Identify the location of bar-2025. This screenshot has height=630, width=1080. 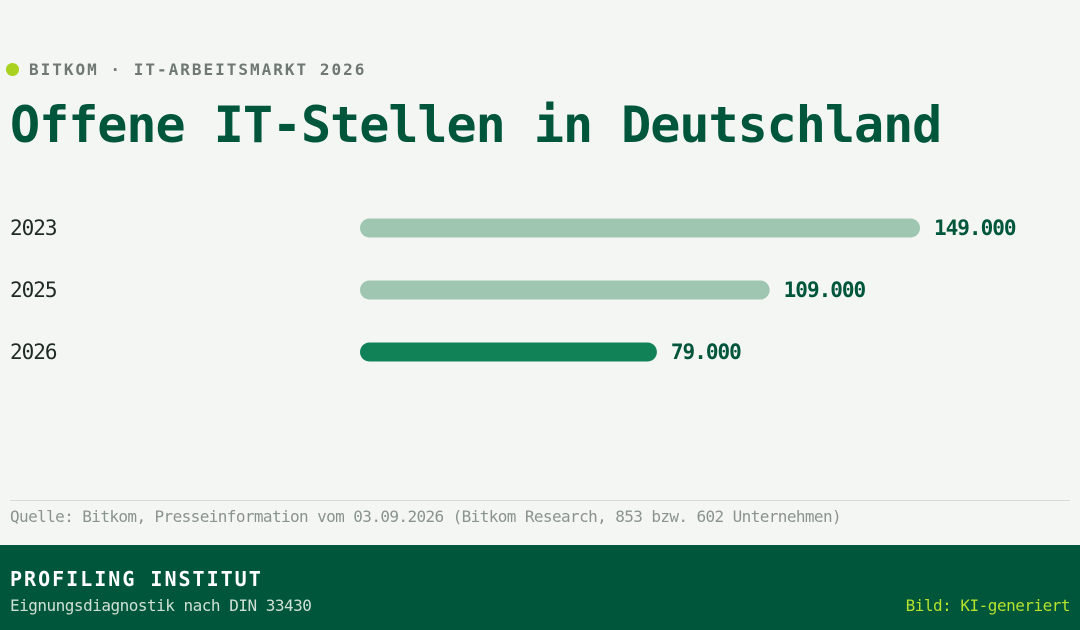
(565, 290).